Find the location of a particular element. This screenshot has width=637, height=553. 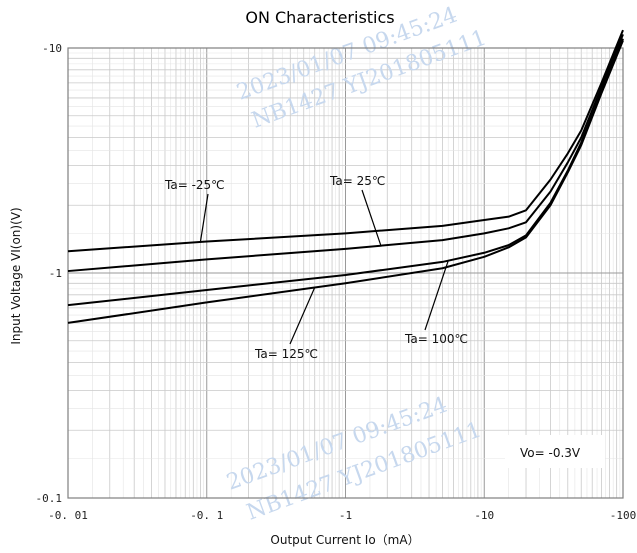

annotation-label: Ta= -25℃ is located at coordinates (194, 185).